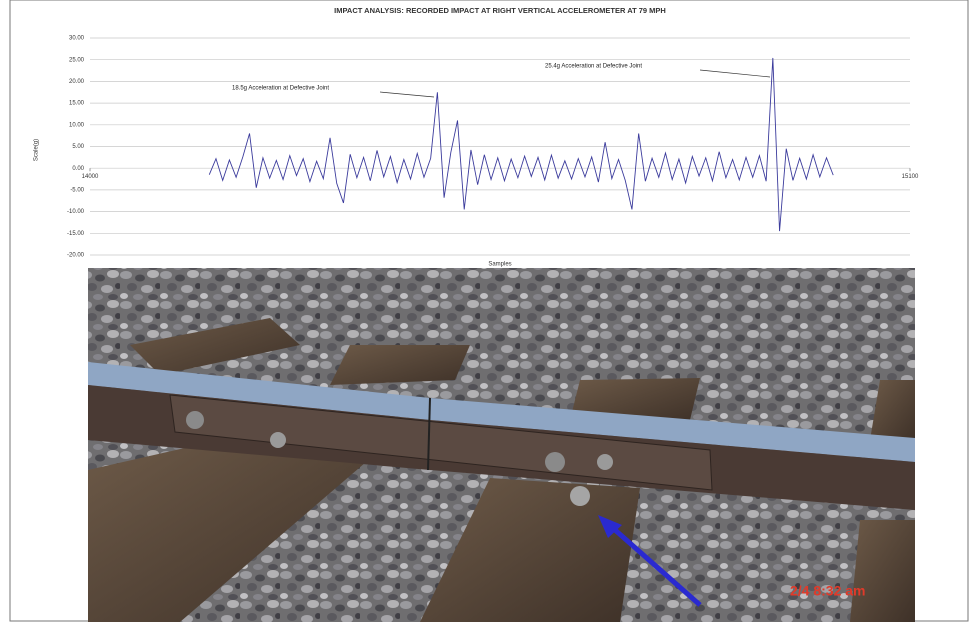 This screenshot has width=978, height=623. I want to click on y-tick-label: -20.00, so click(76, 256).